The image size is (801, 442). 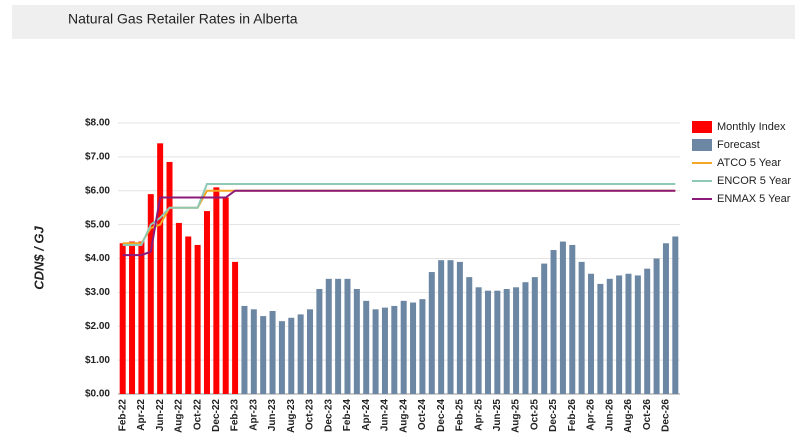 What do you see at coordinates (97, 190) in the screenshot?
I see `y-tick-label: $6.00` at bounding box center [97, 190].